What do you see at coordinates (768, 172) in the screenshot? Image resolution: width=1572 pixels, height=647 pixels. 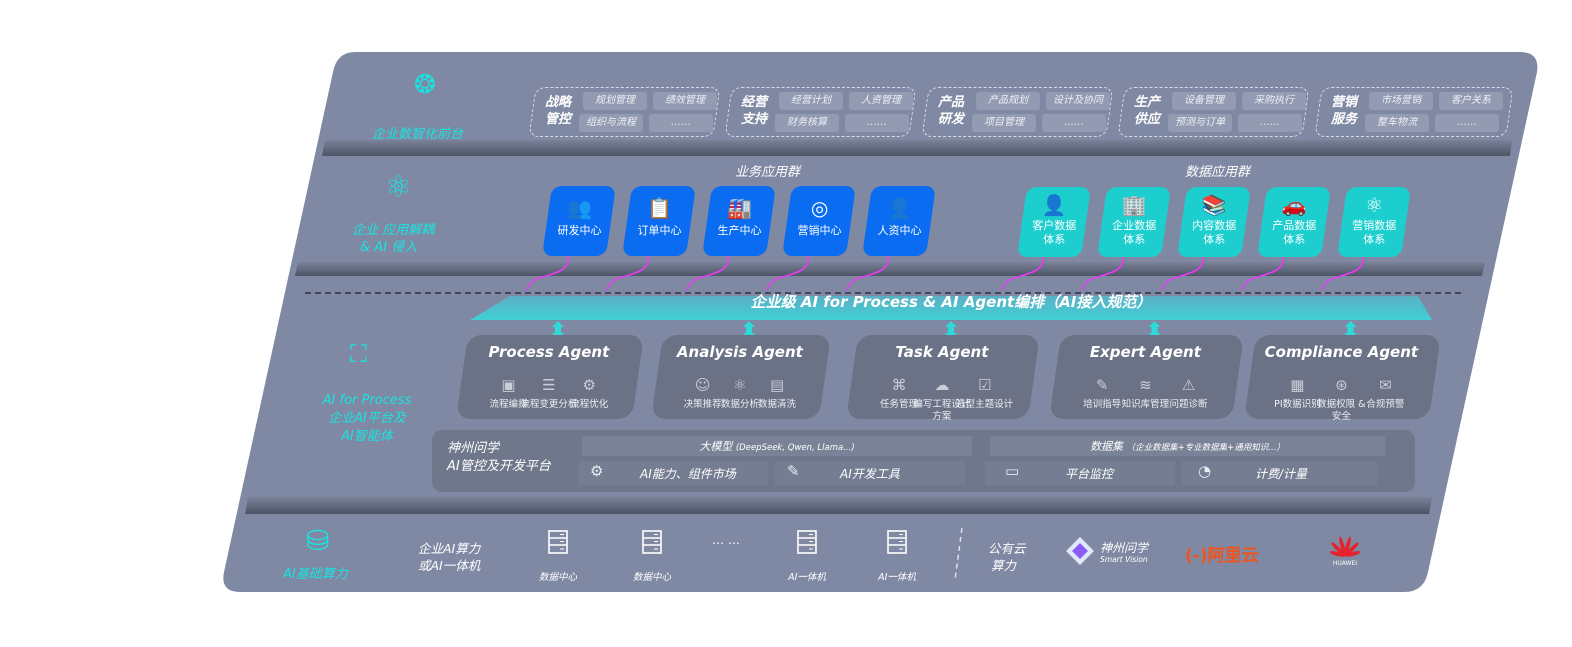 I see `business-apps-title: 业务应用群` at bounding box center [768, 172].